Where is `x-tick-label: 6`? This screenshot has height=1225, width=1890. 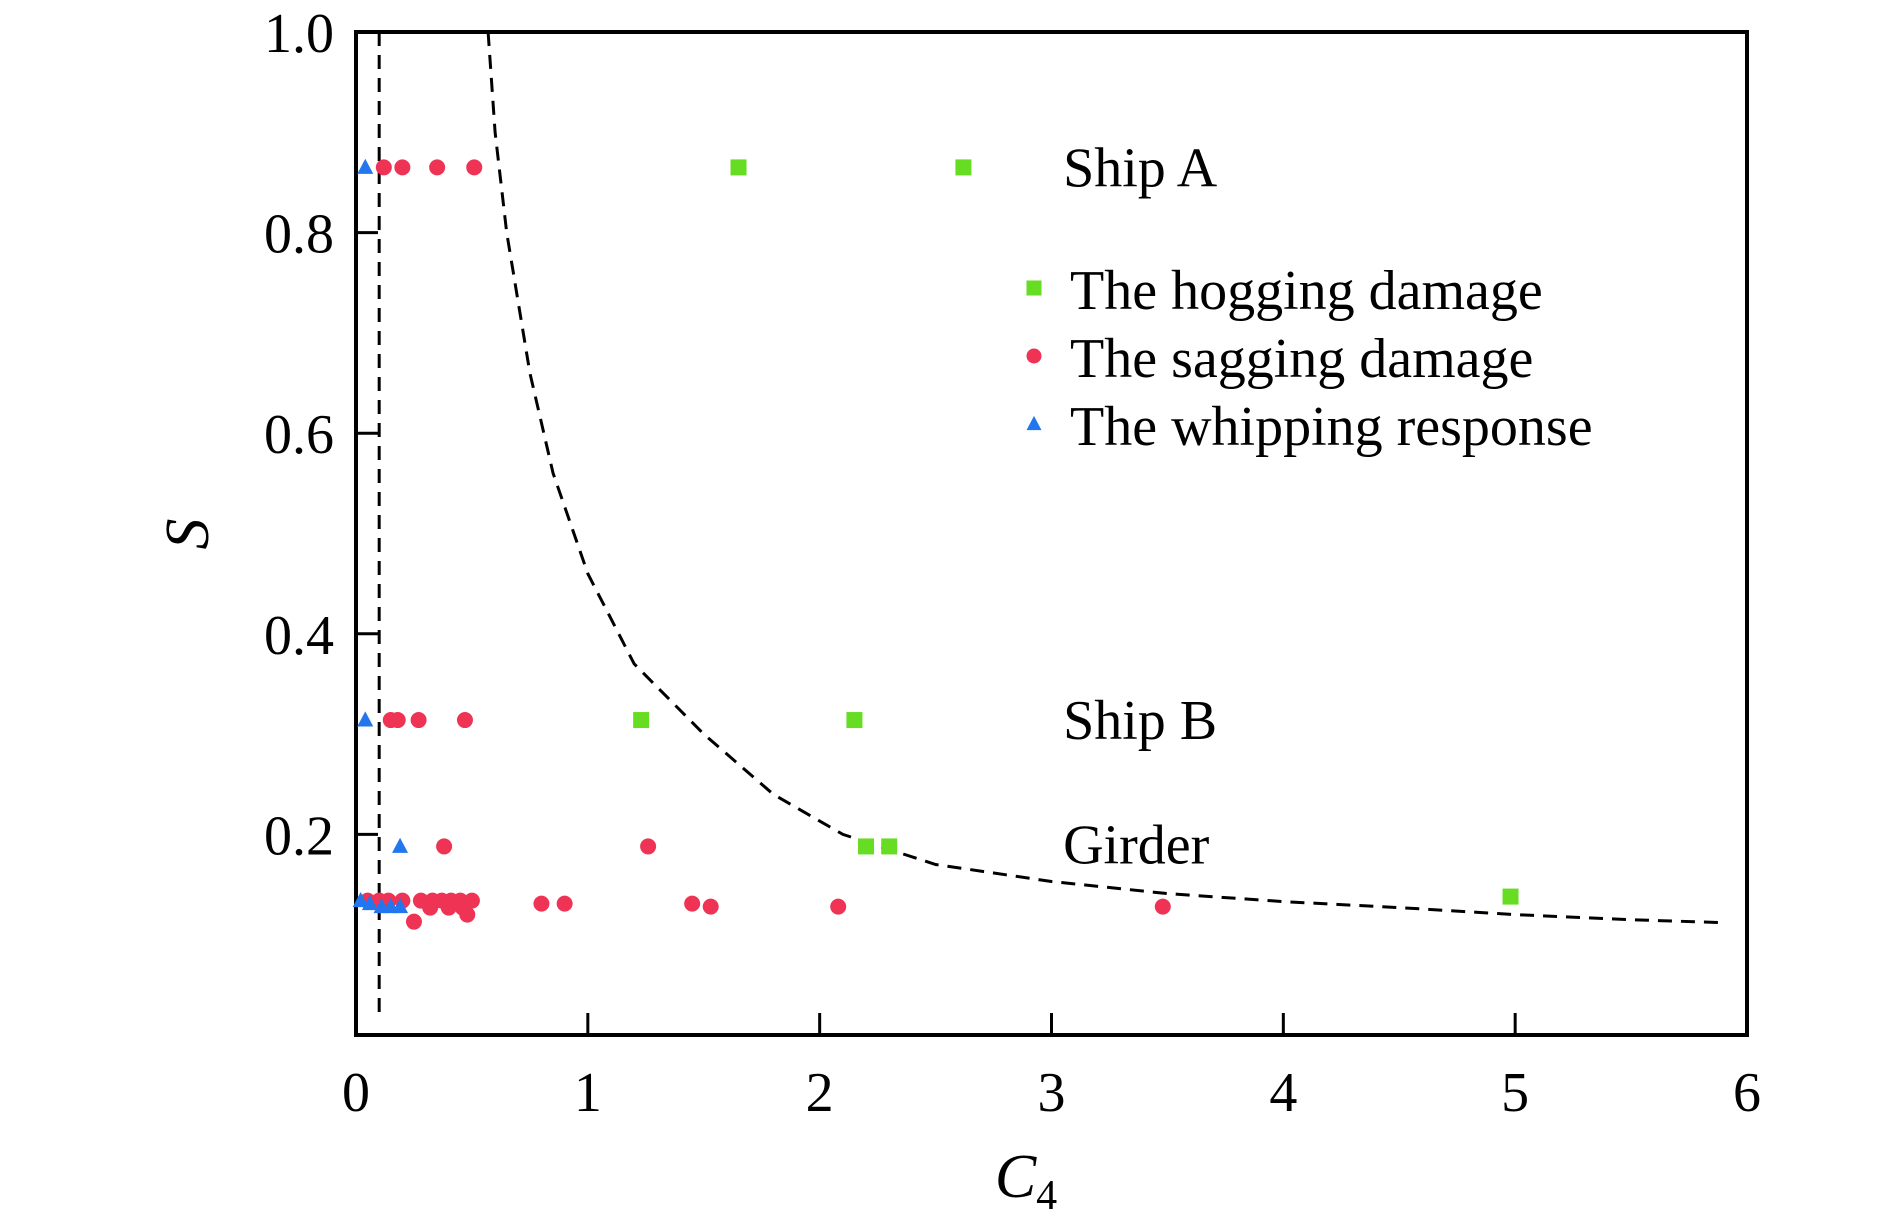
x-tick-label: 6 is located at coordinates (1747, 1093).